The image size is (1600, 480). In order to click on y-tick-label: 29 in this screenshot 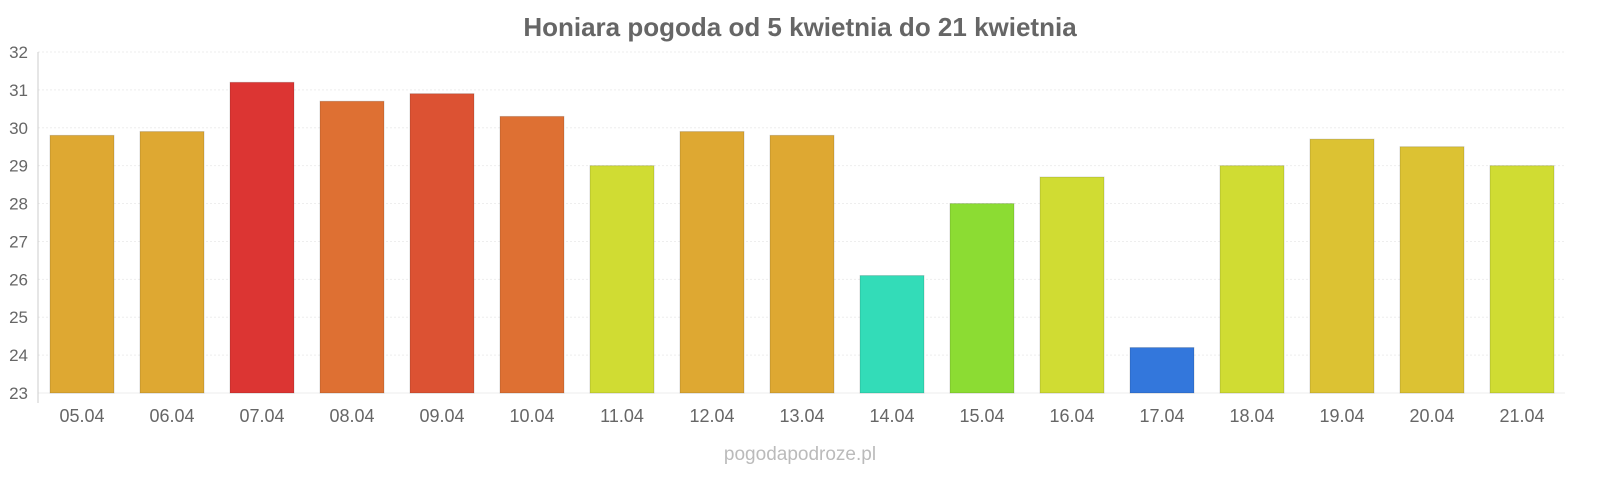, I will do `click(18, 166)`.